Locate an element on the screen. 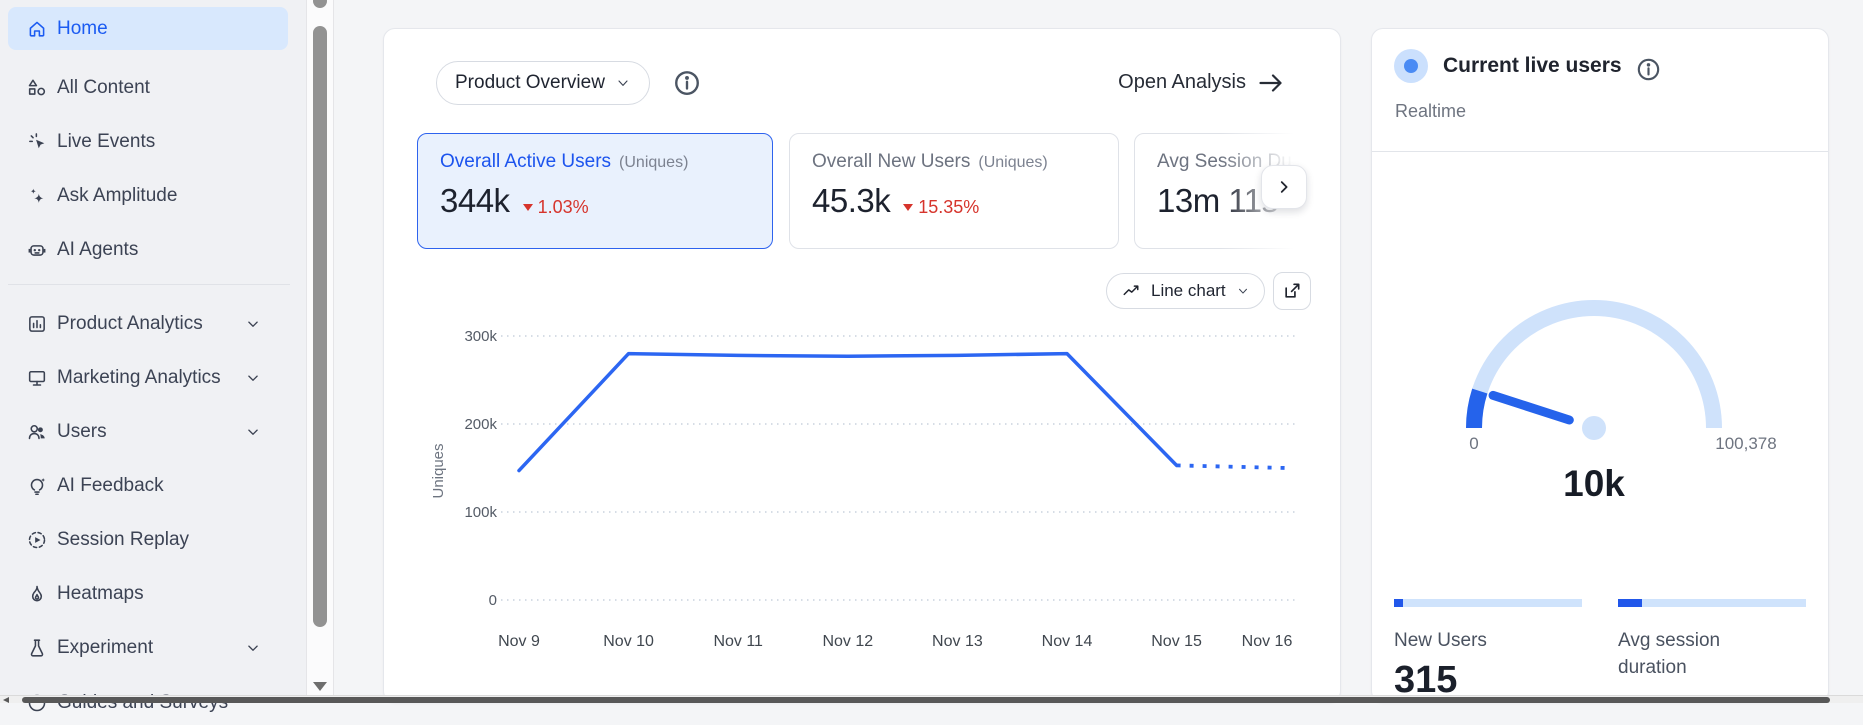 The image size is (1863, 725). sidebar-item-session-replay: Session Replay is located at coordinates (153, 540).